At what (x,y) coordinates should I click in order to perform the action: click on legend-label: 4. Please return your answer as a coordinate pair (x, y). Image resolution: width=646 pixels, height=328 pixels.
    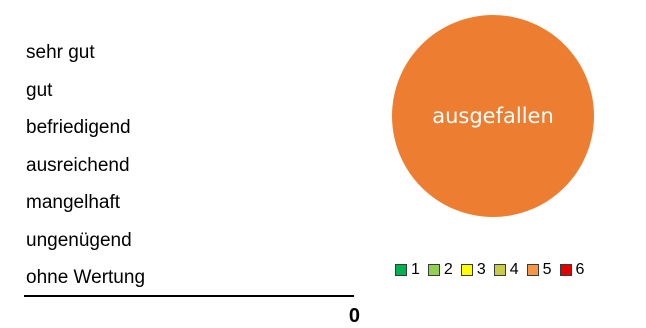
    Looking at the image, I should click on (514, 269).